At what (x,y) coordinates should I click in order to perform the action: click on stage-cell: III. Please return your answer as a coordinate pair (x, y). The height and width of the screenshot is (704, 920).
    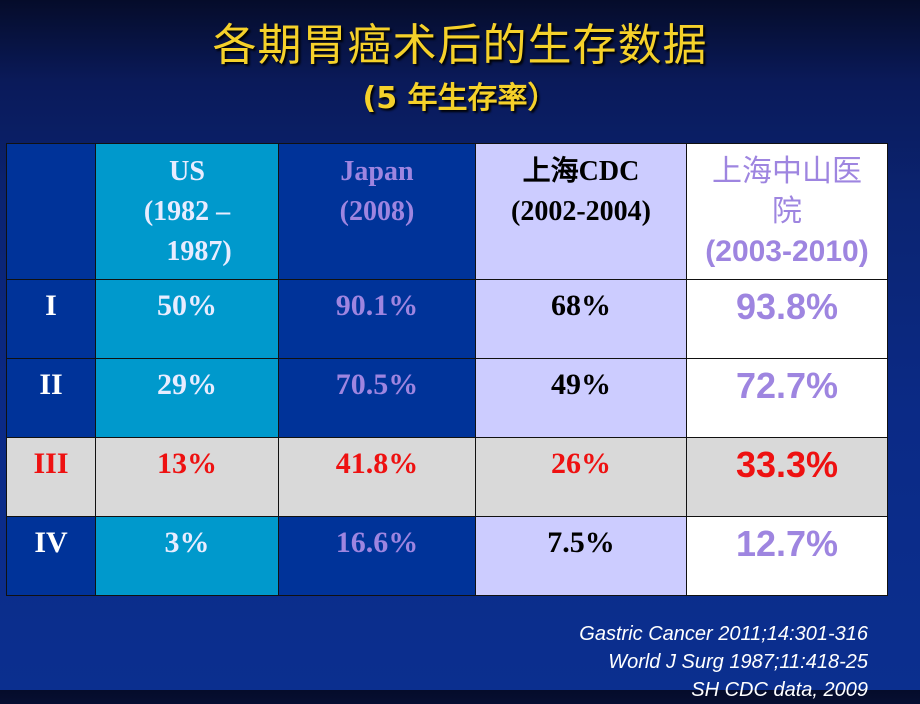
    Looking at the image, I should click on (51, 477).